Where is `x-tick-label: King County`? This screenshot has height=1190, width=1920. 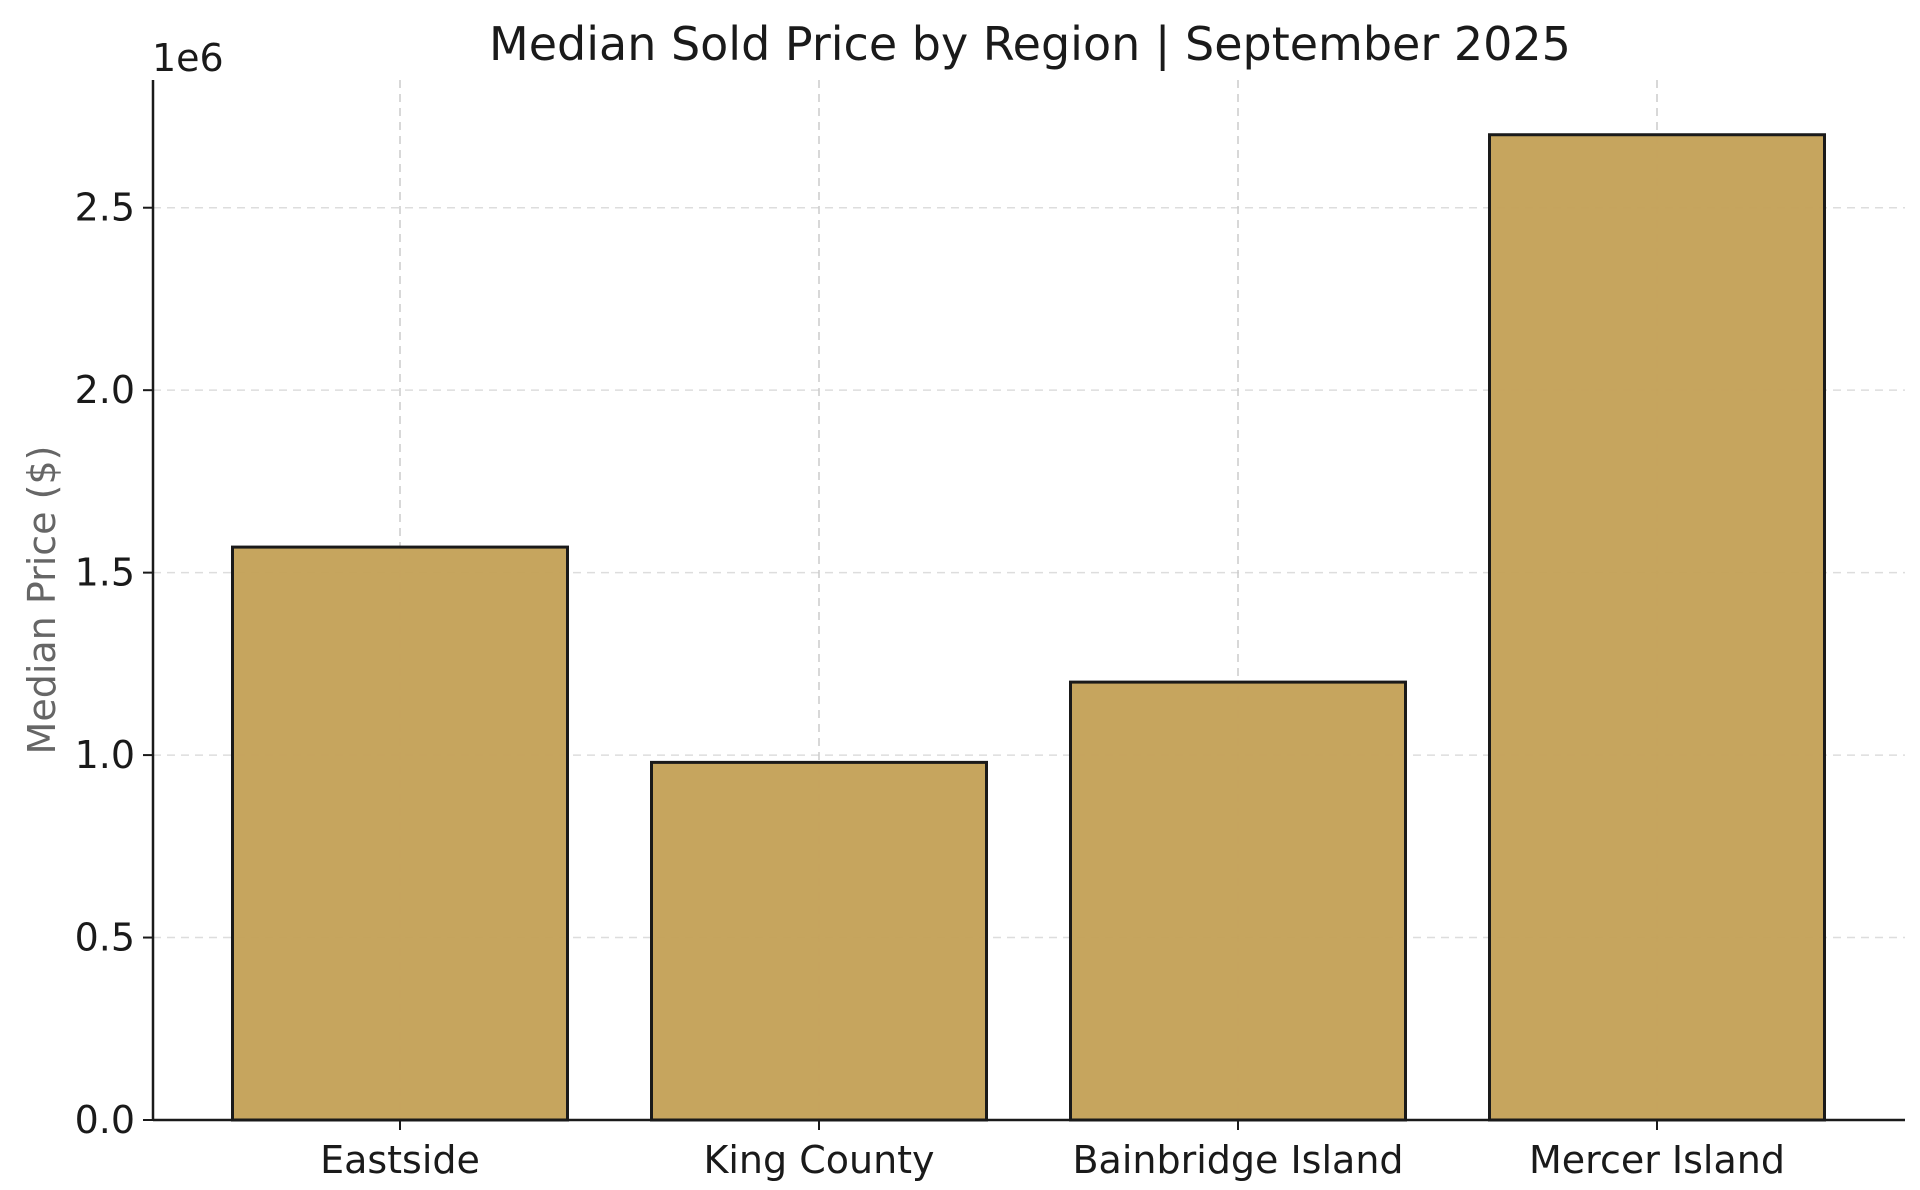
x-tick-label: King County is located at coordinates (818, 1160).